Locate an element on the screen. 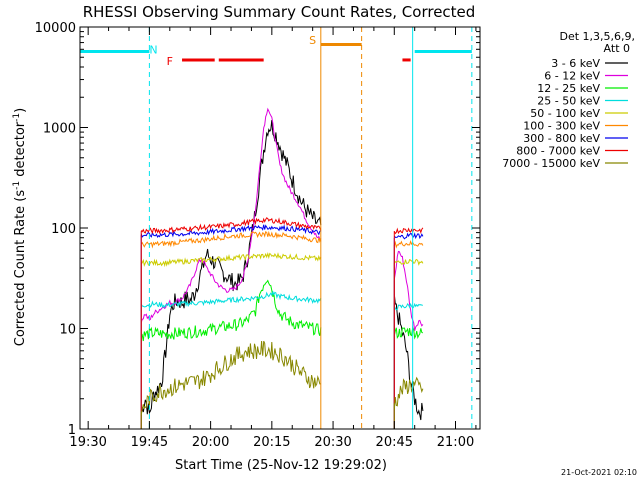 Image resolution: width=640 pixels, height=480 pixels. flag-label: S is located at coordinates (312, 40).